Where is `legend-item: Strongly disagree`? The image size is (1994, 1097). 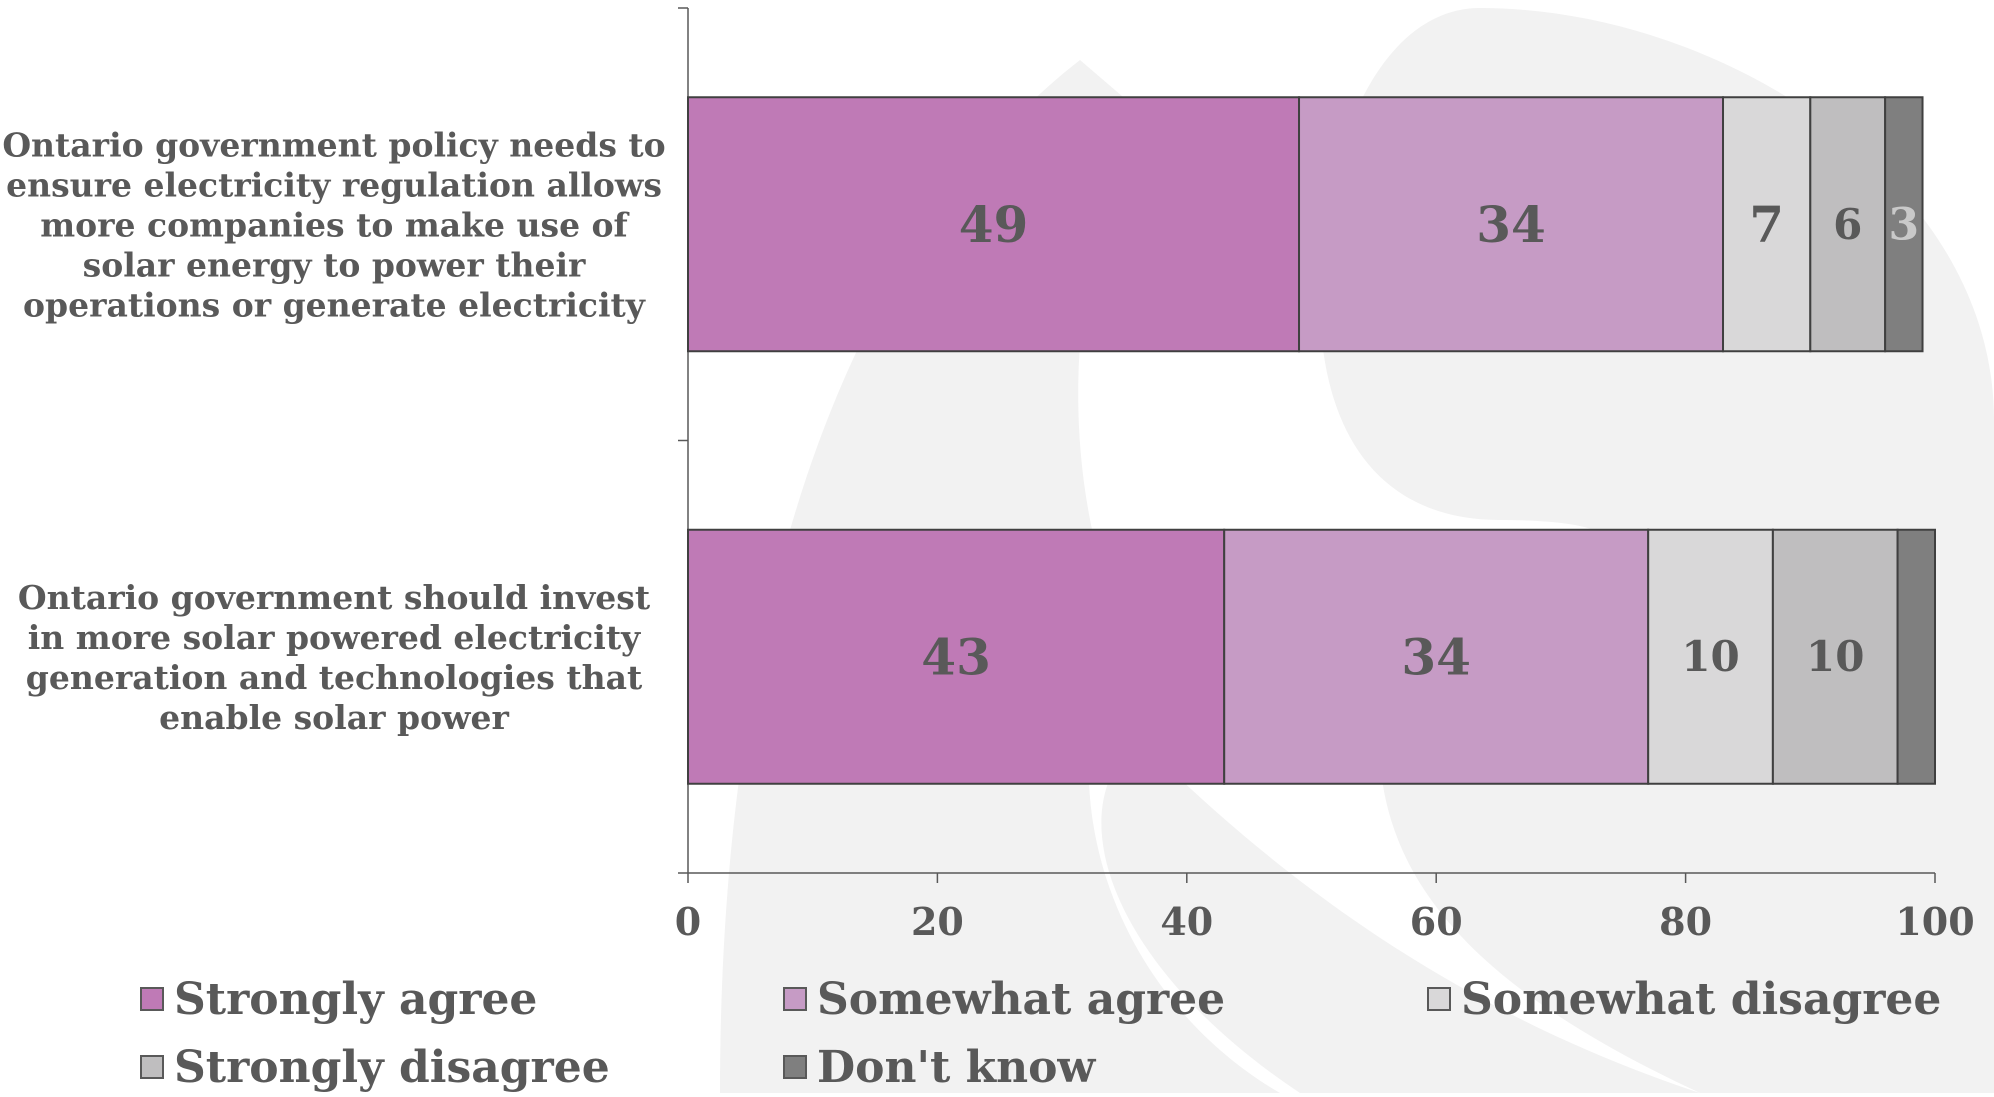
legend-item: Strongly disagree is located at coordinates (375, 1067).